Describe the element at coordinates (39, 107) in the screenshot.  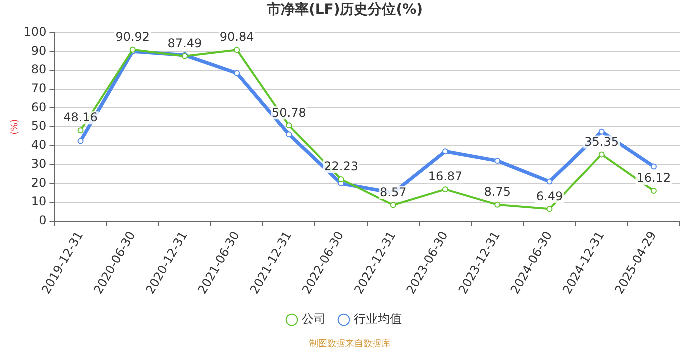
I see `y-tick-label: 60` at that location.